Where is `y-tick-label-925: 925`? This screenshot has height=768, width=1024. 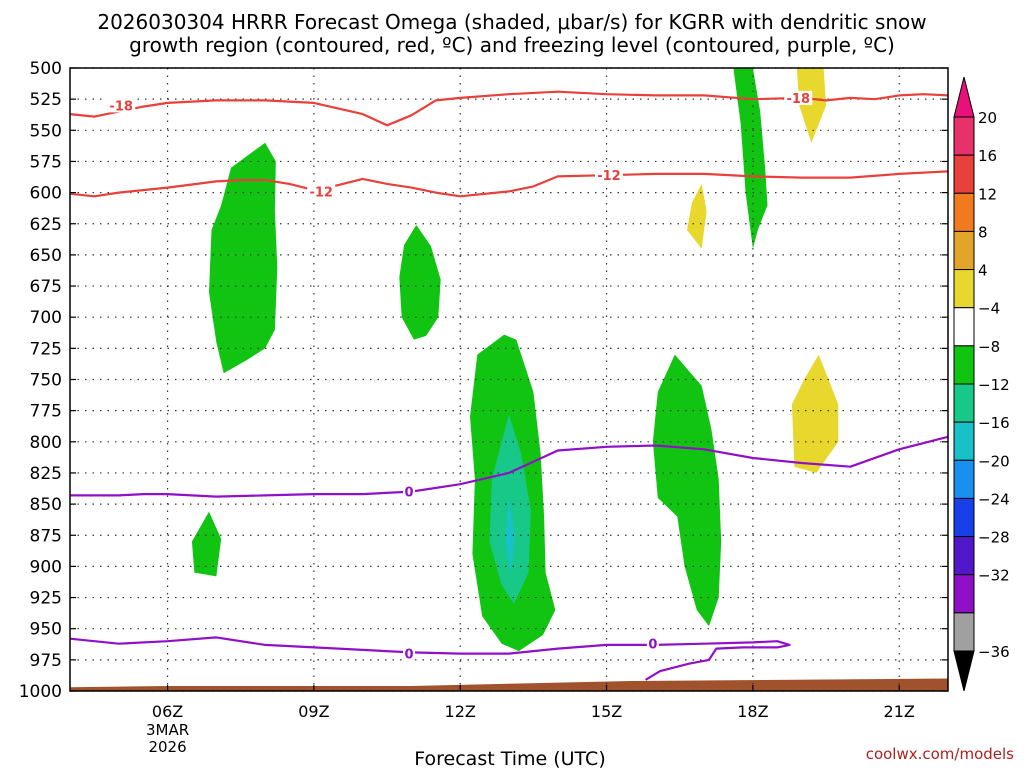
y-tick-label-925: 925 is located at coordinates (46, 599).